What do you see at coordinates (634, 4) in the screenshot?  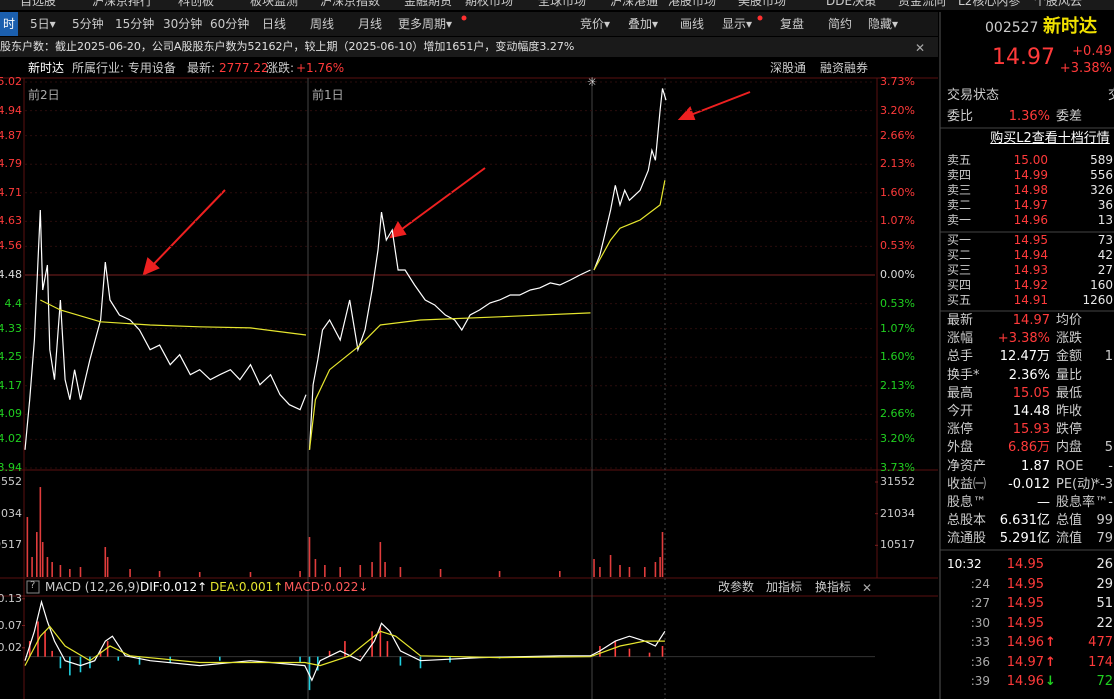 I see `menu-item: 沪深港通` at bounding box center [634, 4].